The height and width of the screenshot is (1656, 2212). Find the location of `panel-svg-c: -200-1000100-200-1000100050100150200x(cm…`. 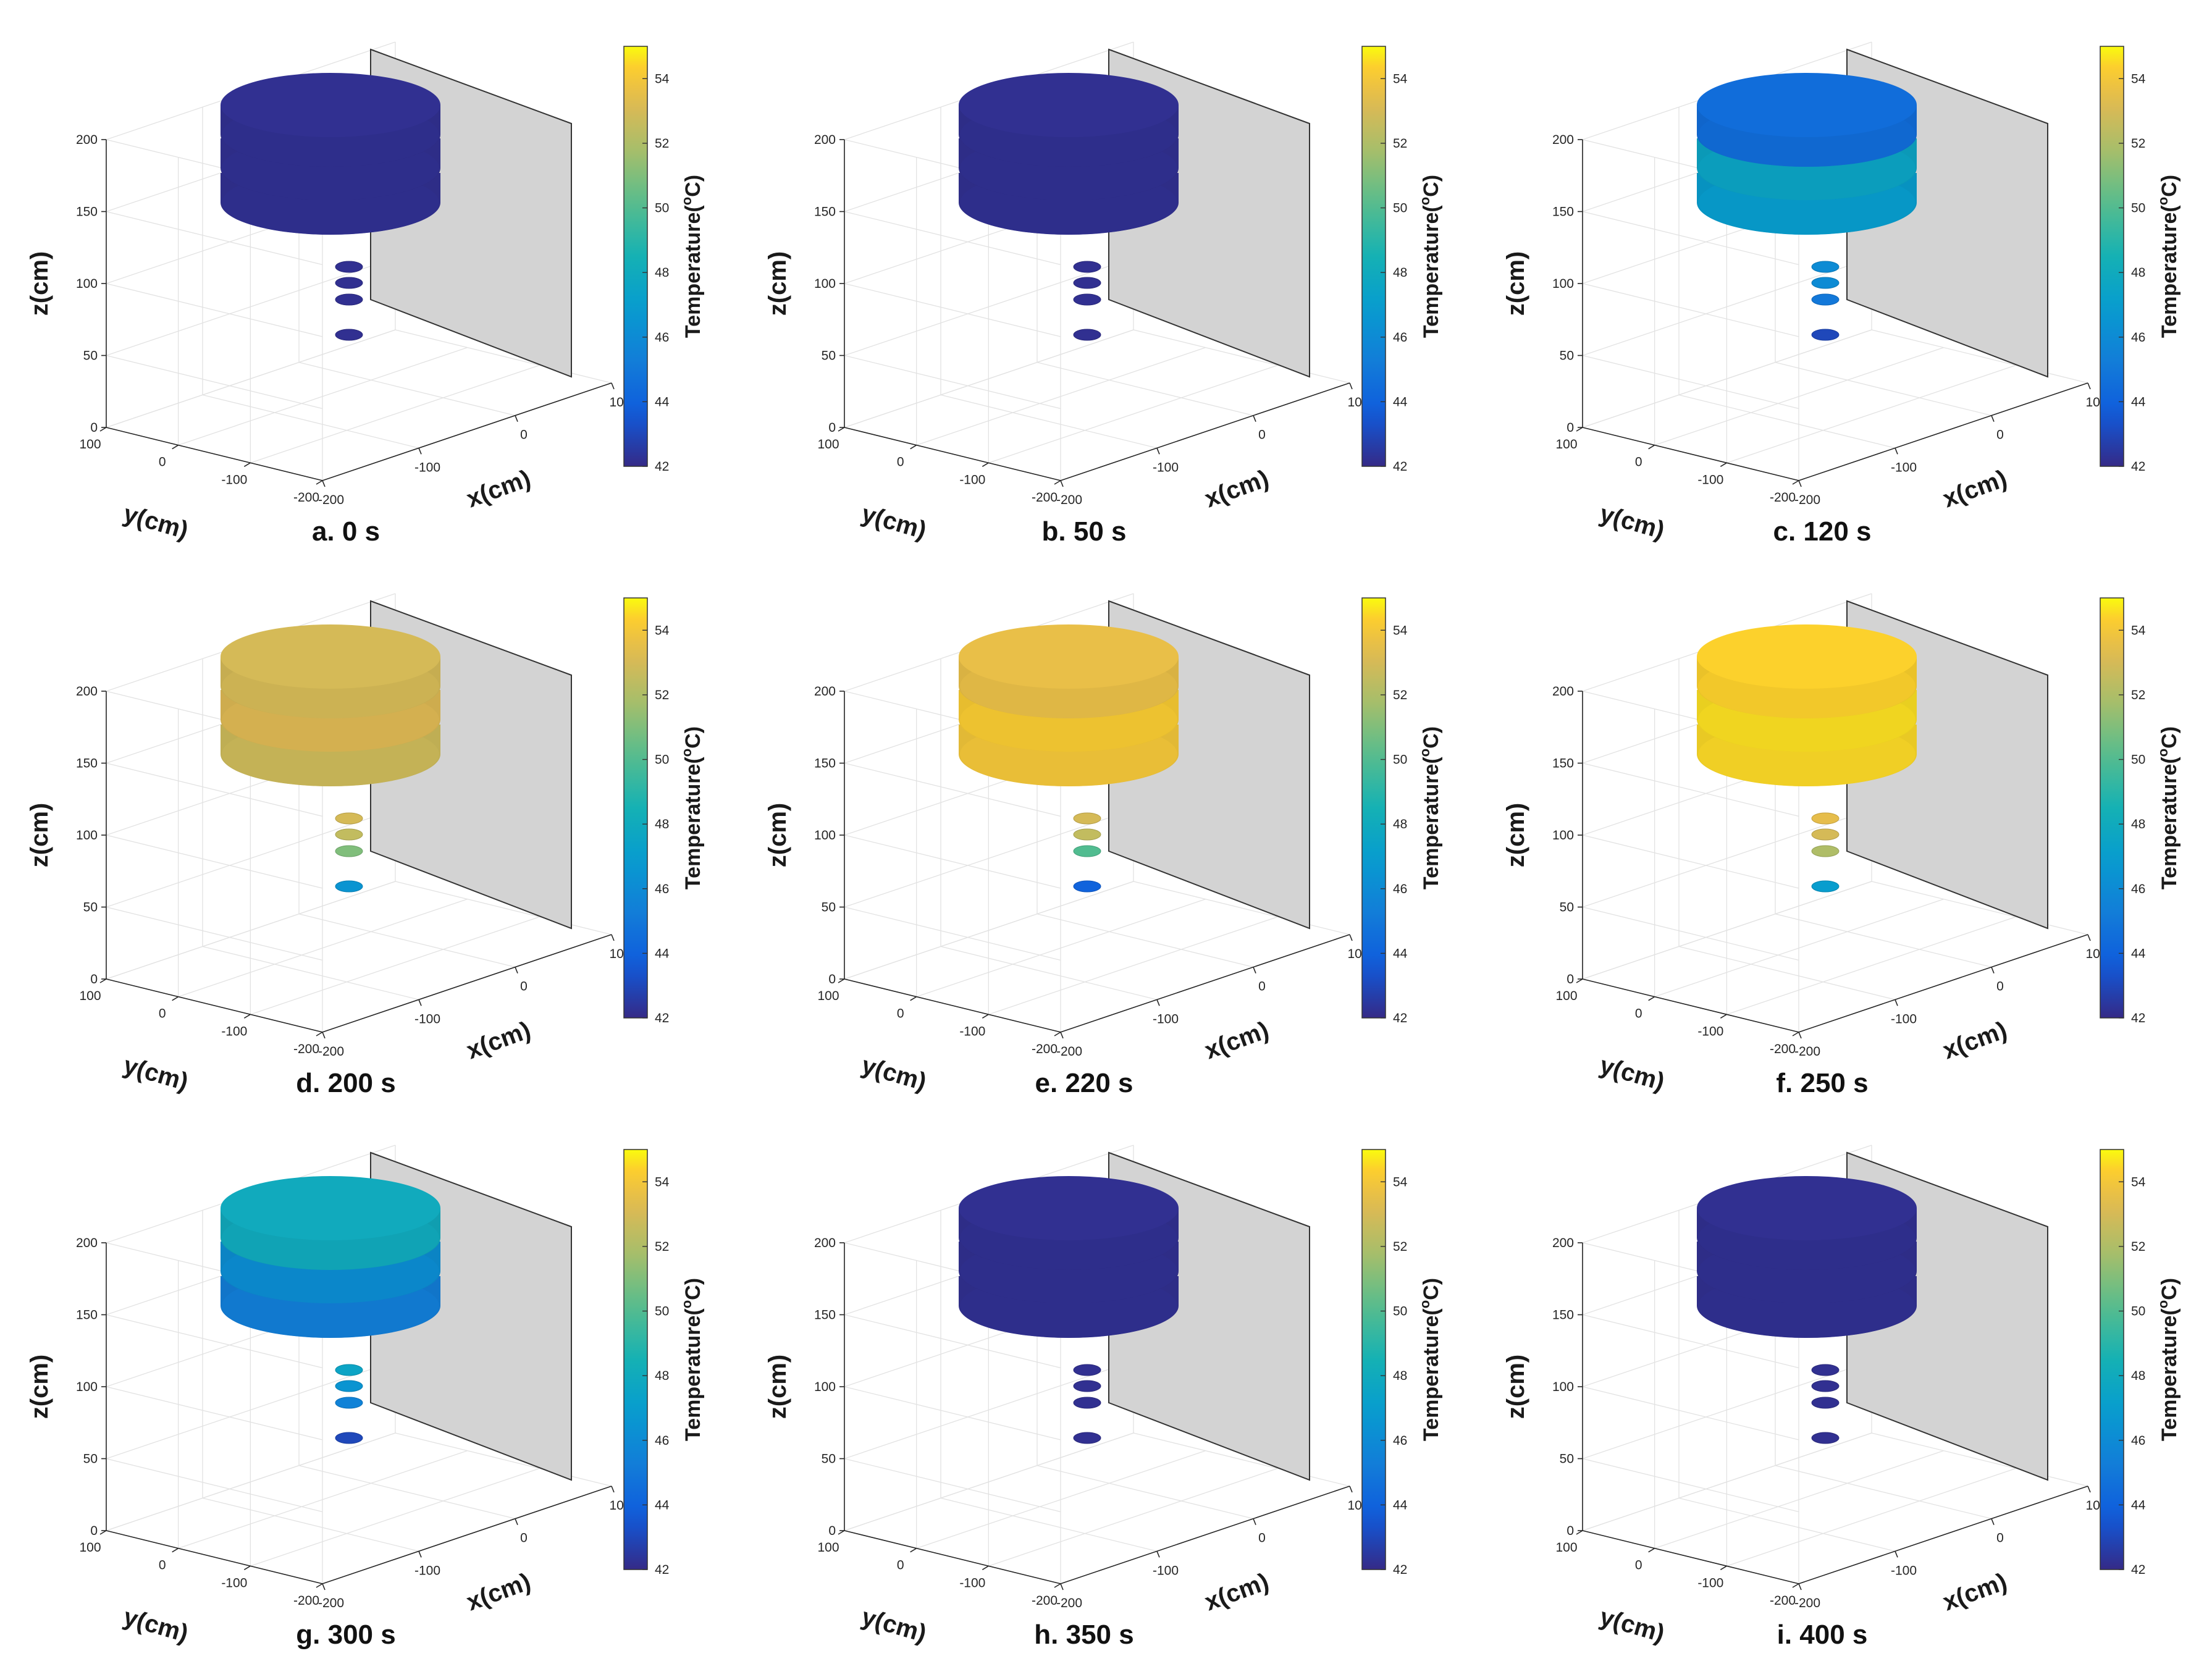

panel-svg-c: -200-1000100-200-1000100050100150200x(cm… is located at coordinates (1841, 294).